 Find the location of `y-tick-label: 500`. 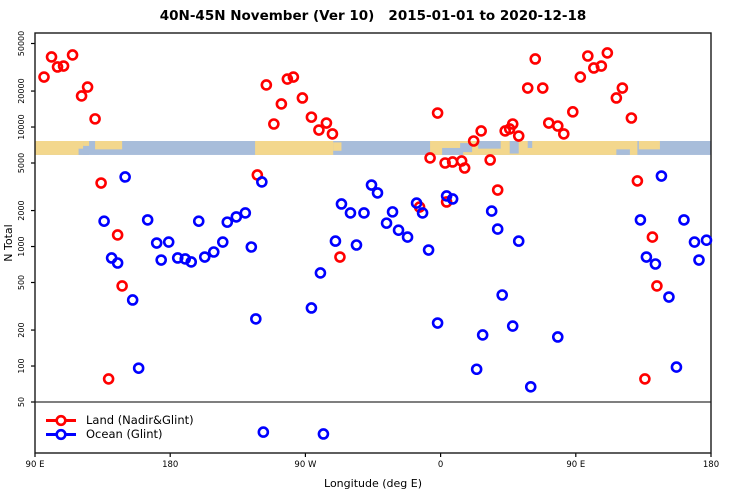

y-tick-label: 500 is located at coordinates (21, 282).